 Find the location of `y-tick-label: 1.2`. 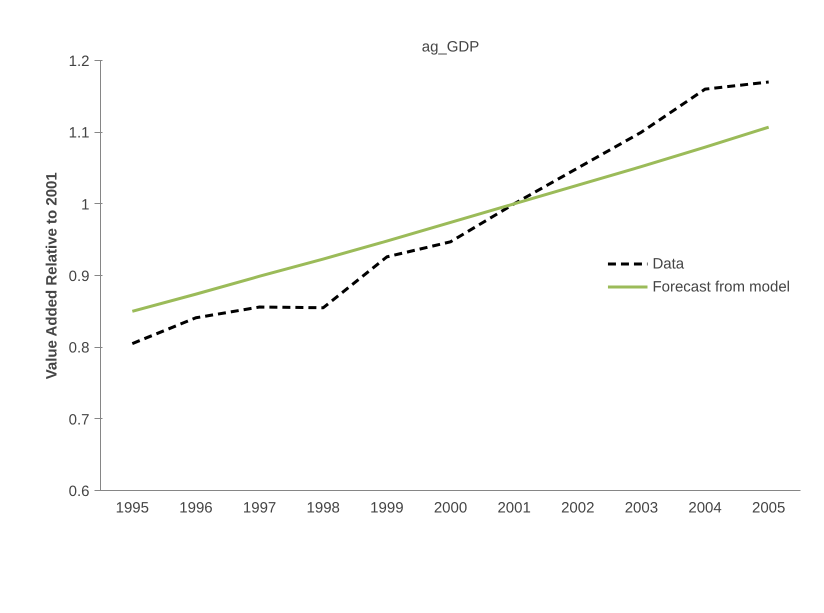

y-tick-label: 1.2 is located at coordinates (79, 61).